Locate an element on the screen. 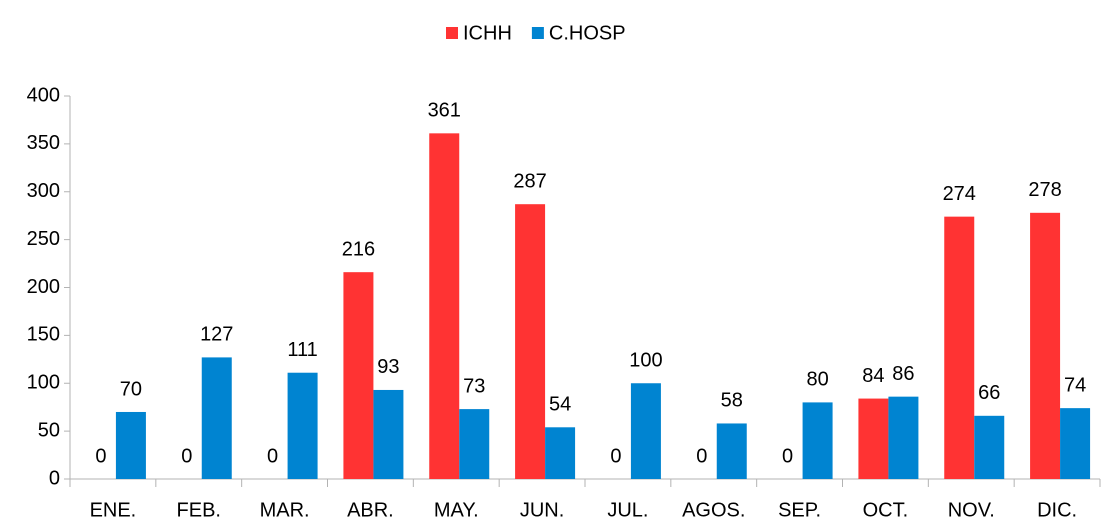 The height and width of the screenshot is (527, 1101). y-tick-label: 100 is located at coordinates (43, 383).